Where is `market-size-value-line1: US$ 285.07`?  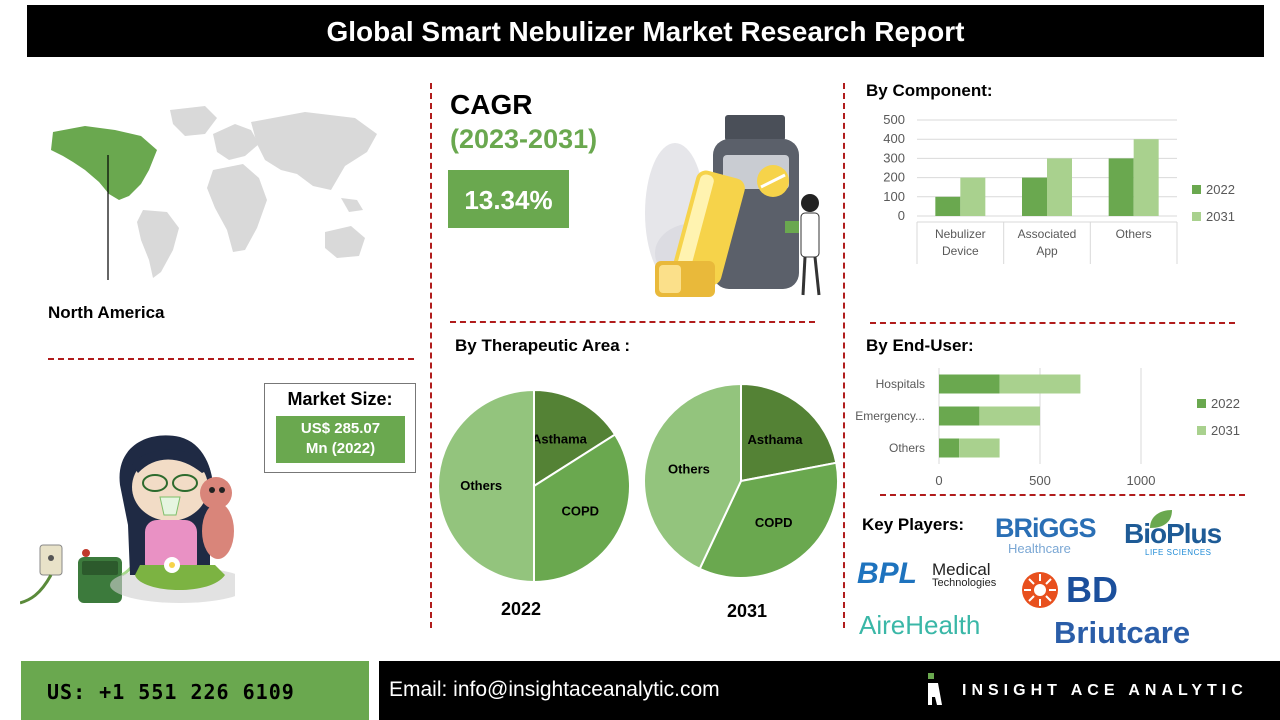
market-size-value-line1: US$ 285.07 is located at coordinates (340, 428).